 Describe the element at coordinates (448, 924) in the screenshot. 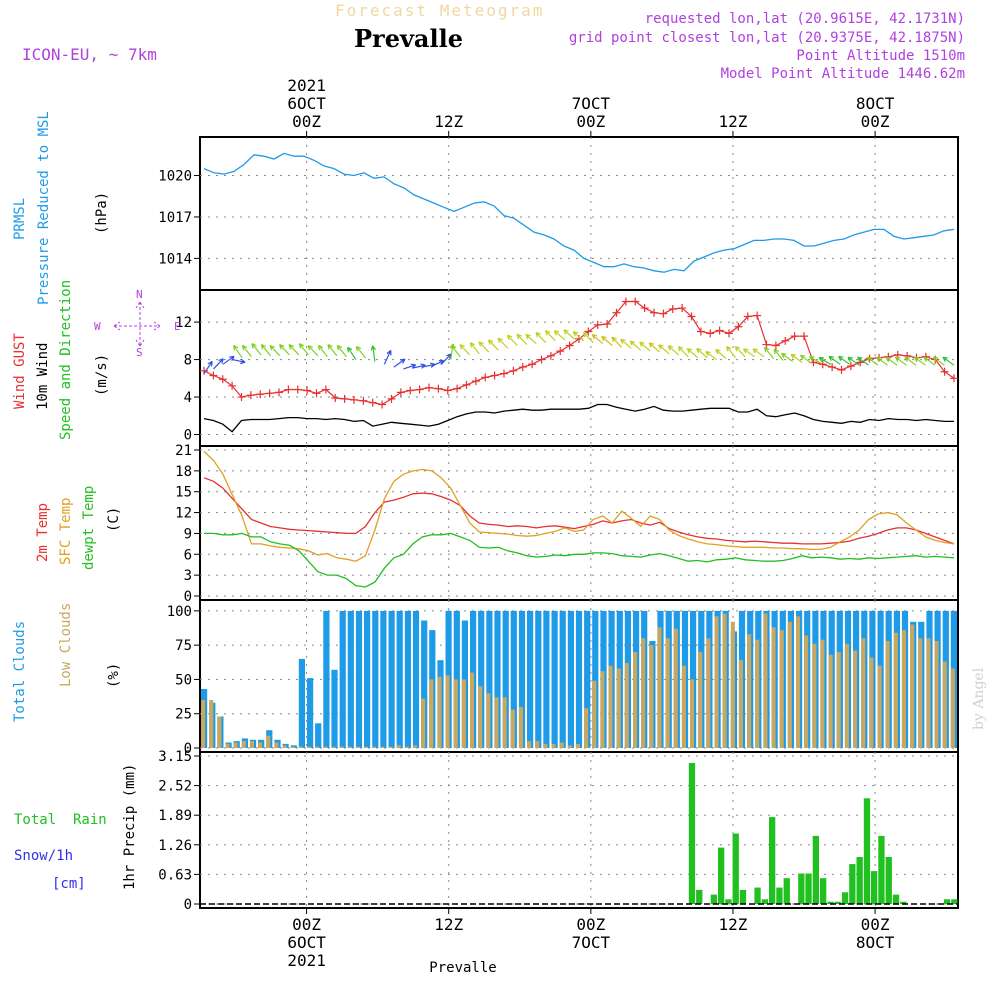

I see `bottom-time-label: 12Z` at that location.